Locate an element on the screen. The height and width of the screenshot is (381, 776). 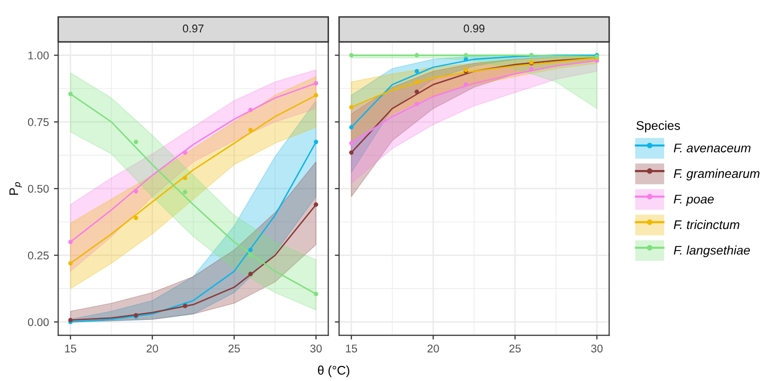
y-tick-label: 0.50 is located at coordinates (38, 188).